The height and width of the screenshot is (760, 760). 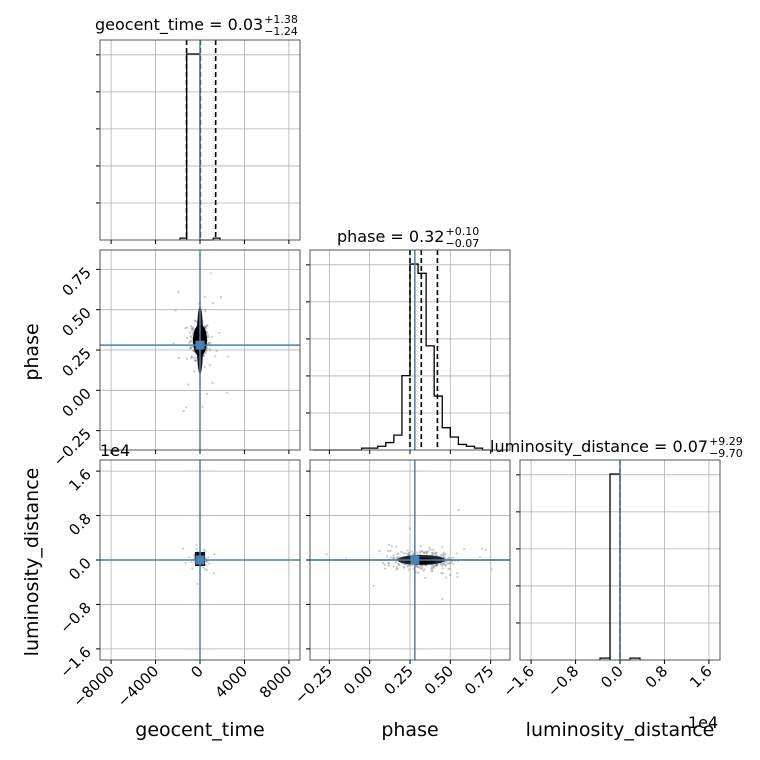 What do you see at coordinates (616, 447) in the screenshot?
I see `panel-title-luminosity_distance: luminosity_distance = 0.07 +9.29−9.70` at bounding box center [616, 447].